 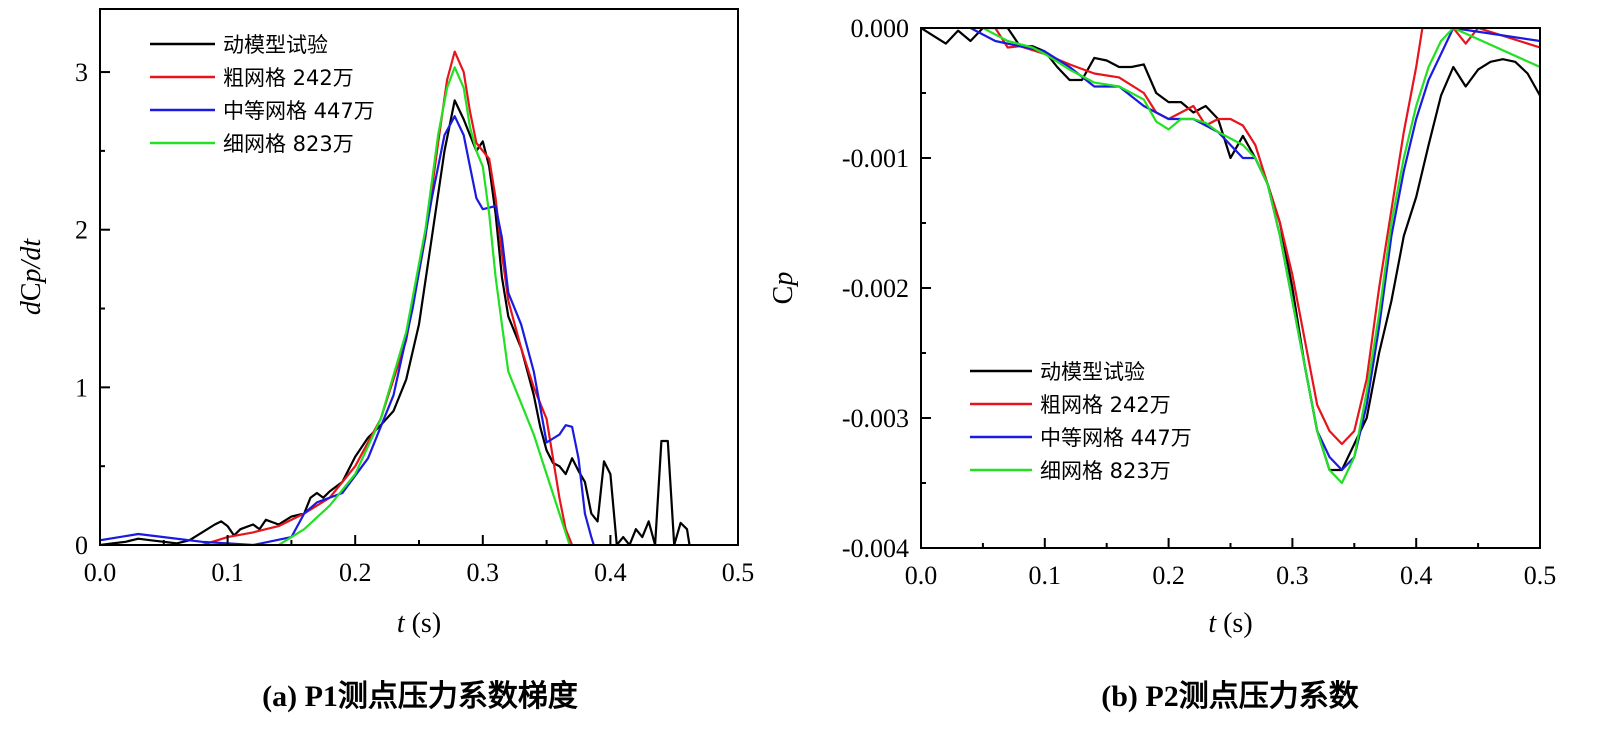 I want to click on y-tick-label: -0.003, so click(x=875, y=418).